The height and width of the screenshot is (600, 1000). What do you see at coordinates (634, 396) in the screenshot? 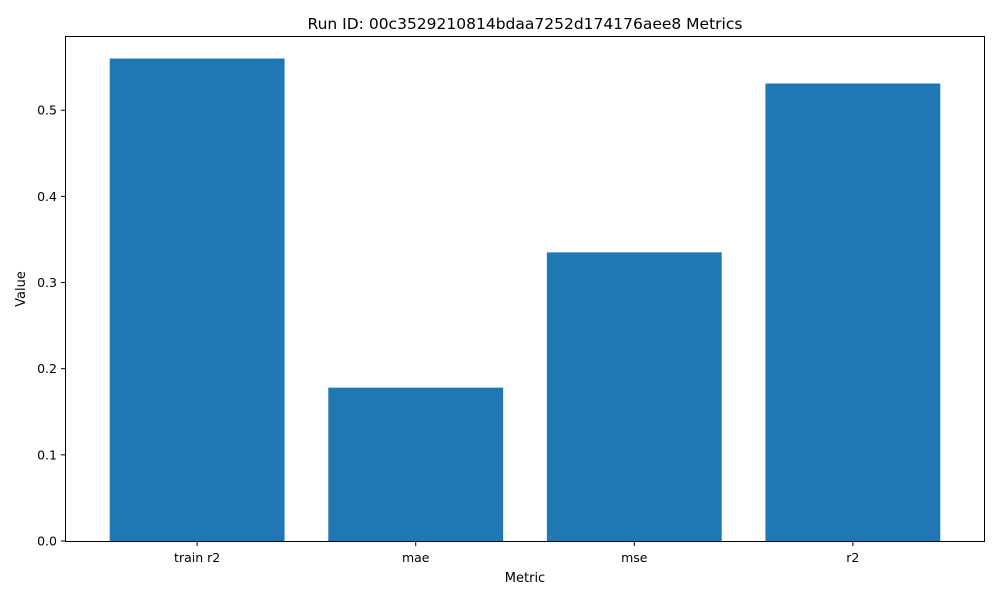
I see `bar-mse` at bounding box center [634, 396].